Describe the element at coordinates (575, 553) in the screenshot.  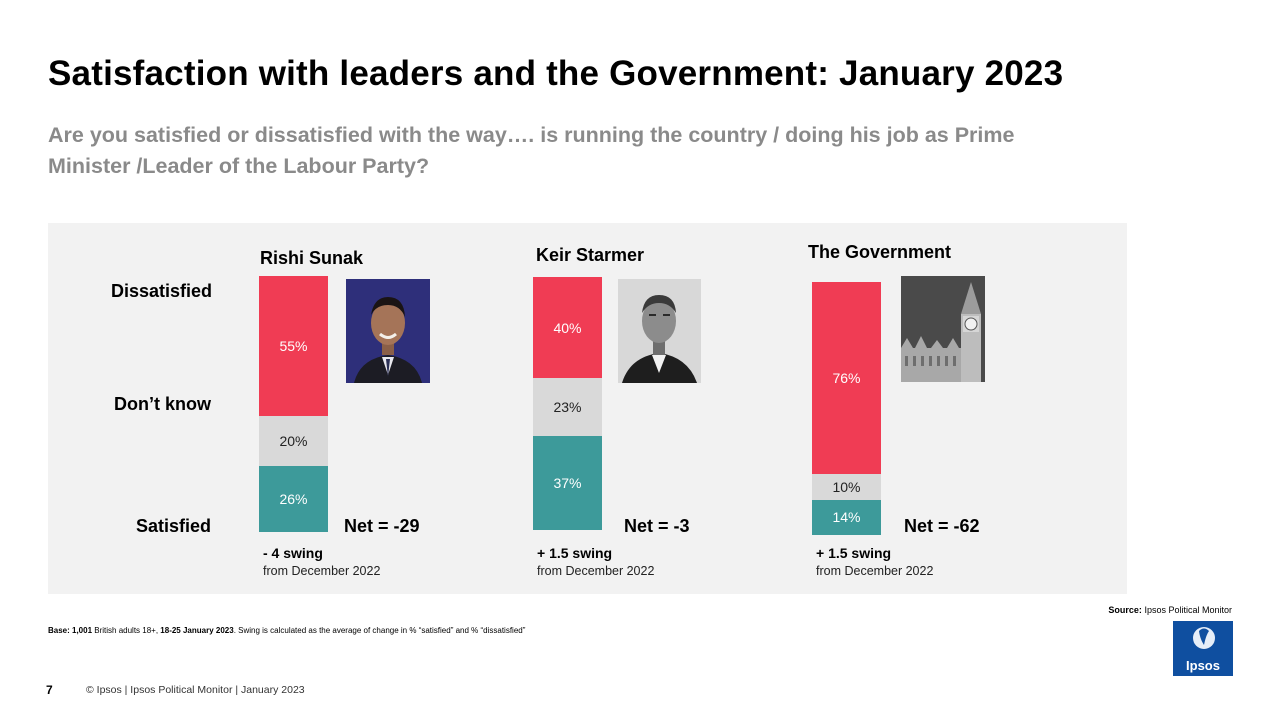
I see `swing-keir-starmer: + 1.5 swing` at that location.